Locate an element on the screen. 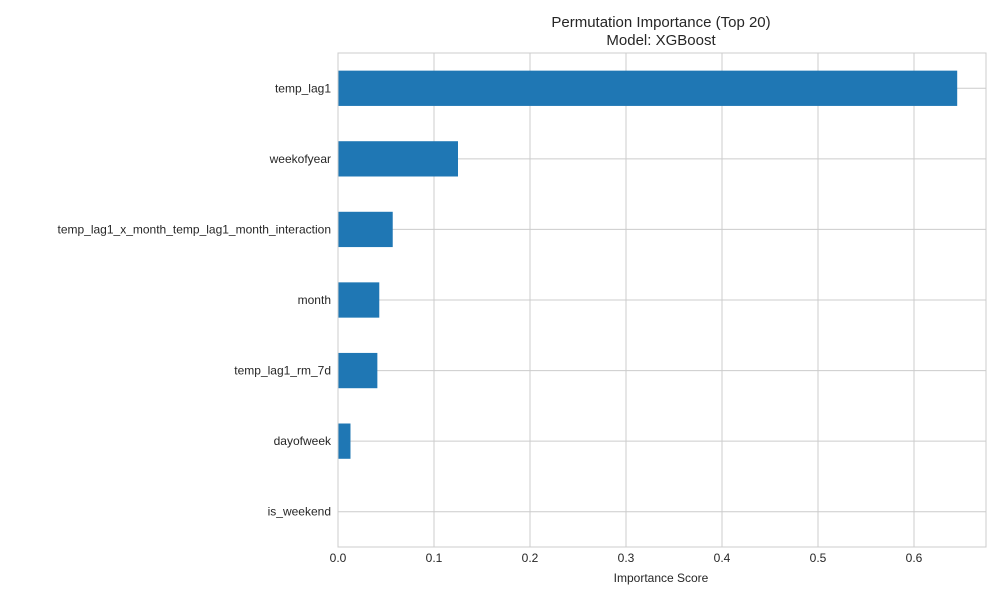 The image size is (1000, 600). y-tick-label: weekofyear is located at coordinates (300, 159).